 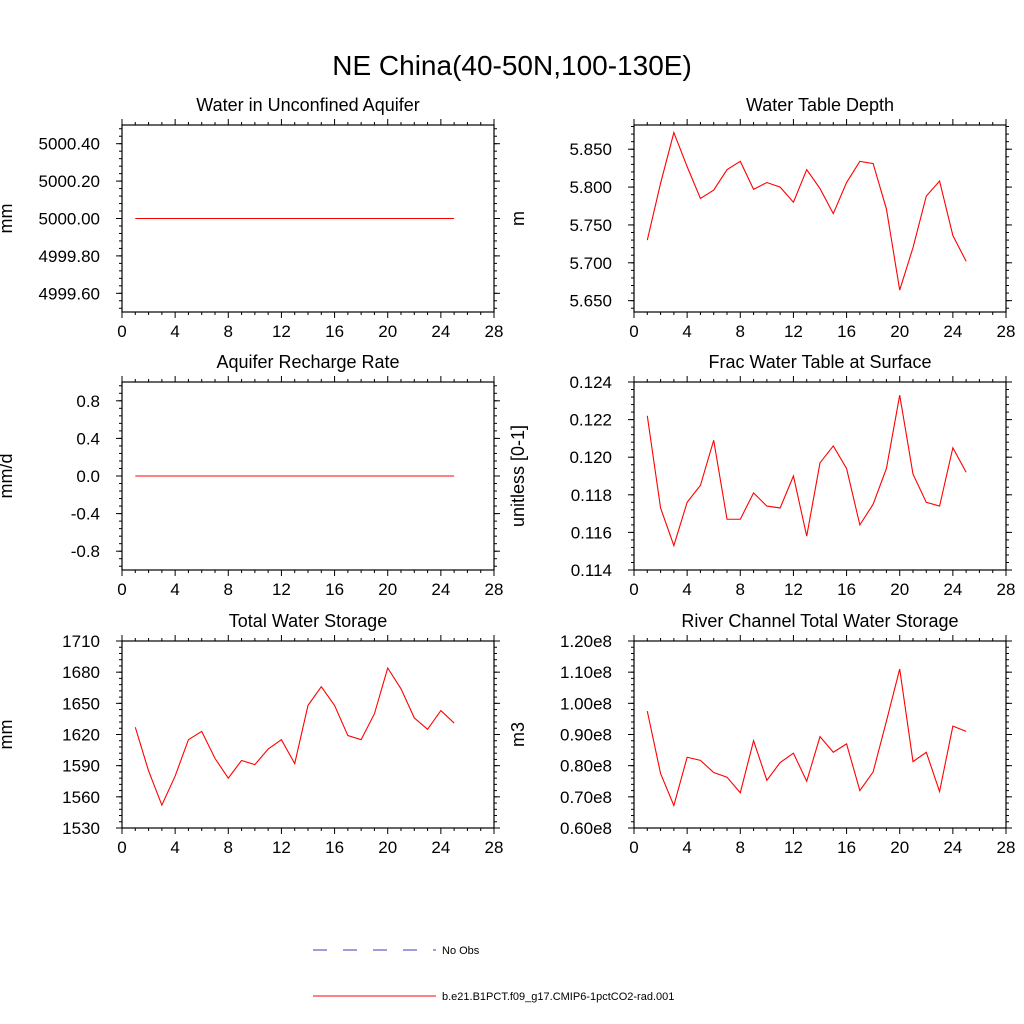 I want to click on panel-title: Frac Water Table at Surface, so click(x=819, y=362).